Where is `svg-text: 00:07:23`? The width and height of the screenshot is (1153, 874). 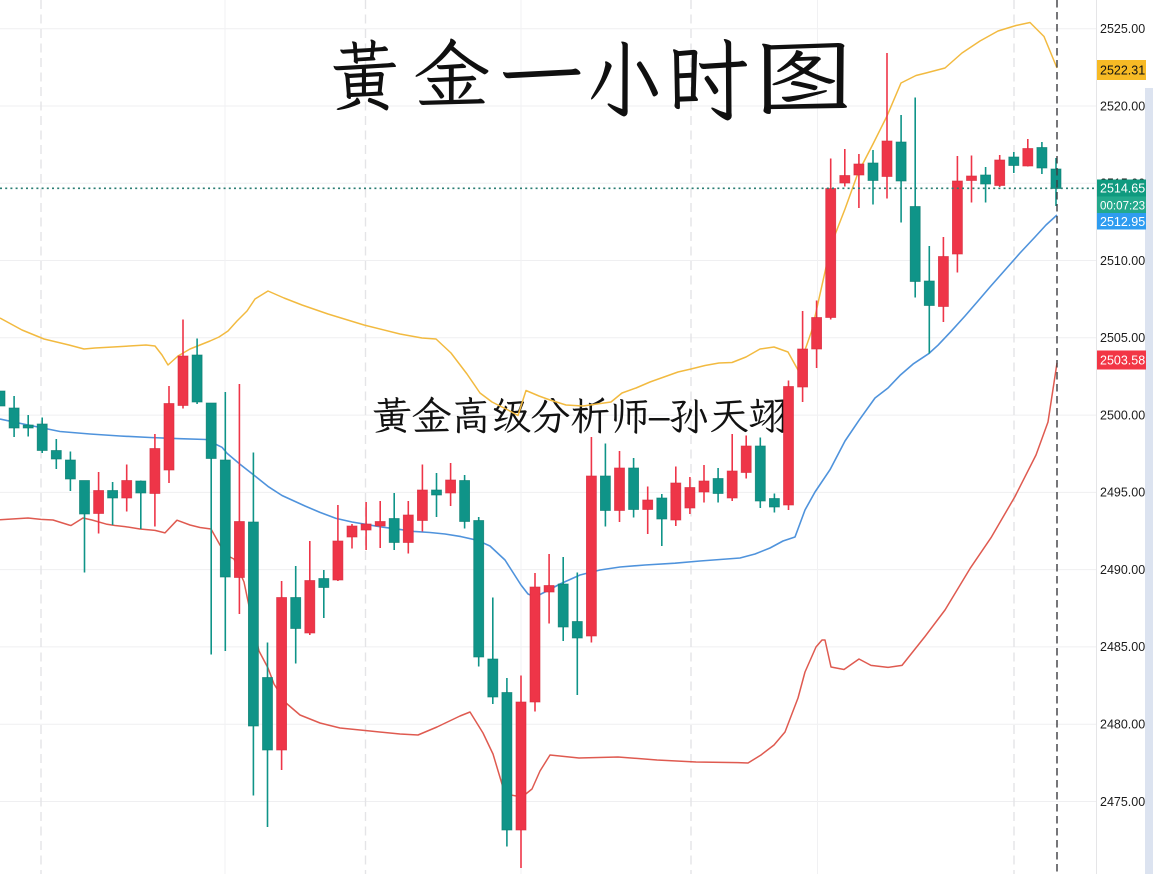
svg-text: 00:07:23 is located at coordinates (1122, 205).